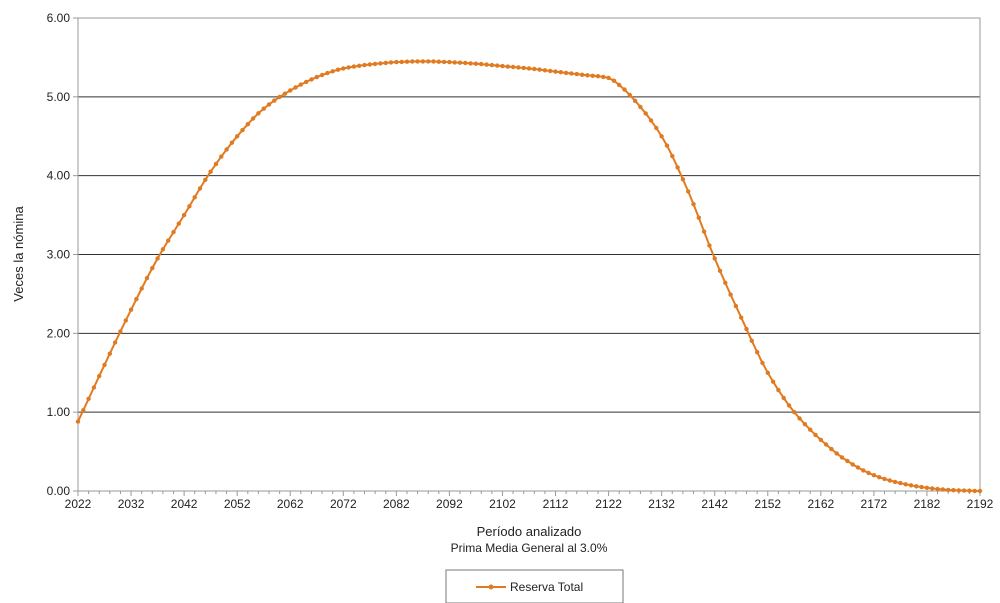 This screenshot has height=603, width=1000. What do you see at coordinates (767, 504) in the screenshot?
I see `x-tick-label: 2152` at bounding box center [767, 504].